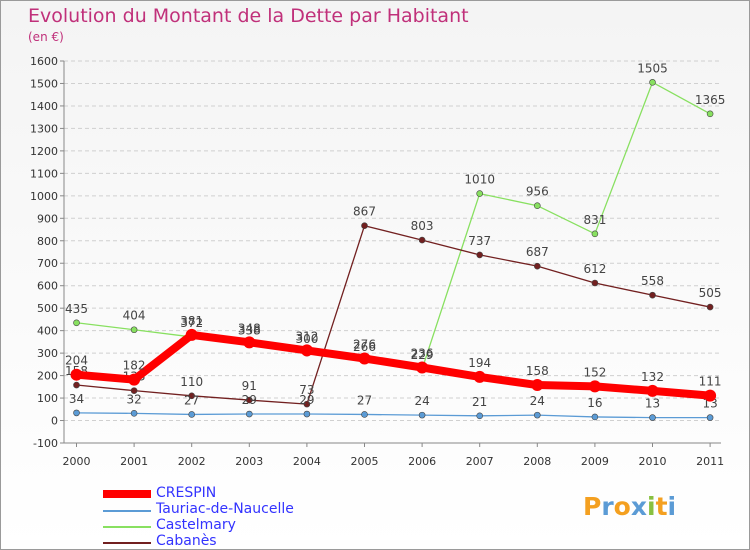 This screenshot has height=550, width=750. Describe the element at coordinates (44, 106) in the screenshot. I see `y-tick-label: 1400` at that location.